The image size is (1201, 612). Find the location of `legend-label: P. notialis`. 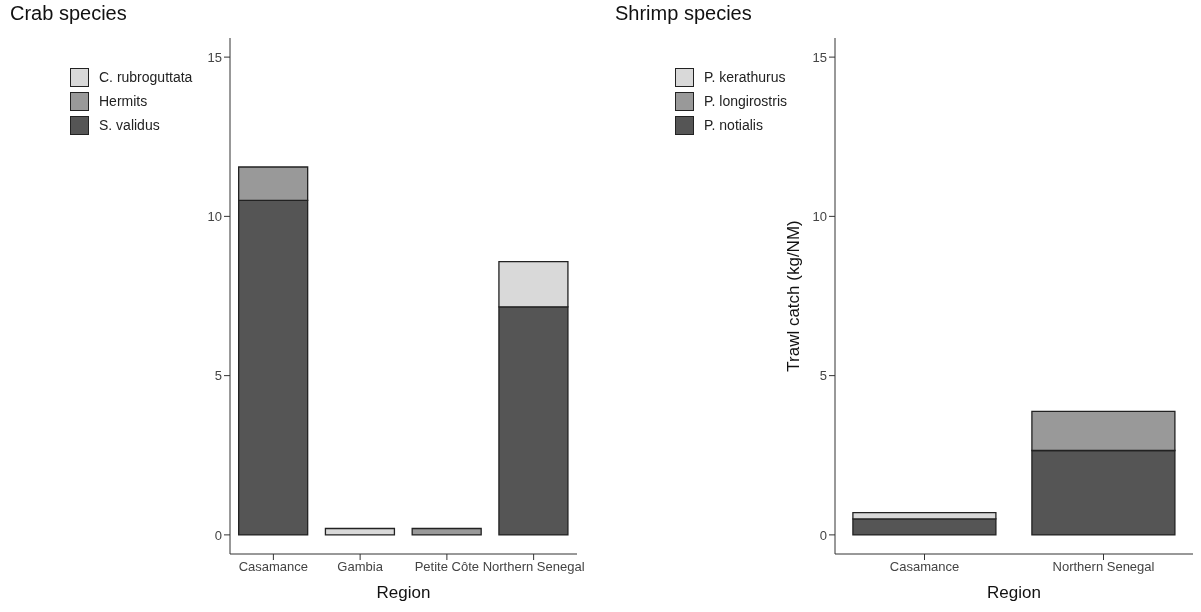

legend-label: P. notialis is located at coordinates (733, 125).